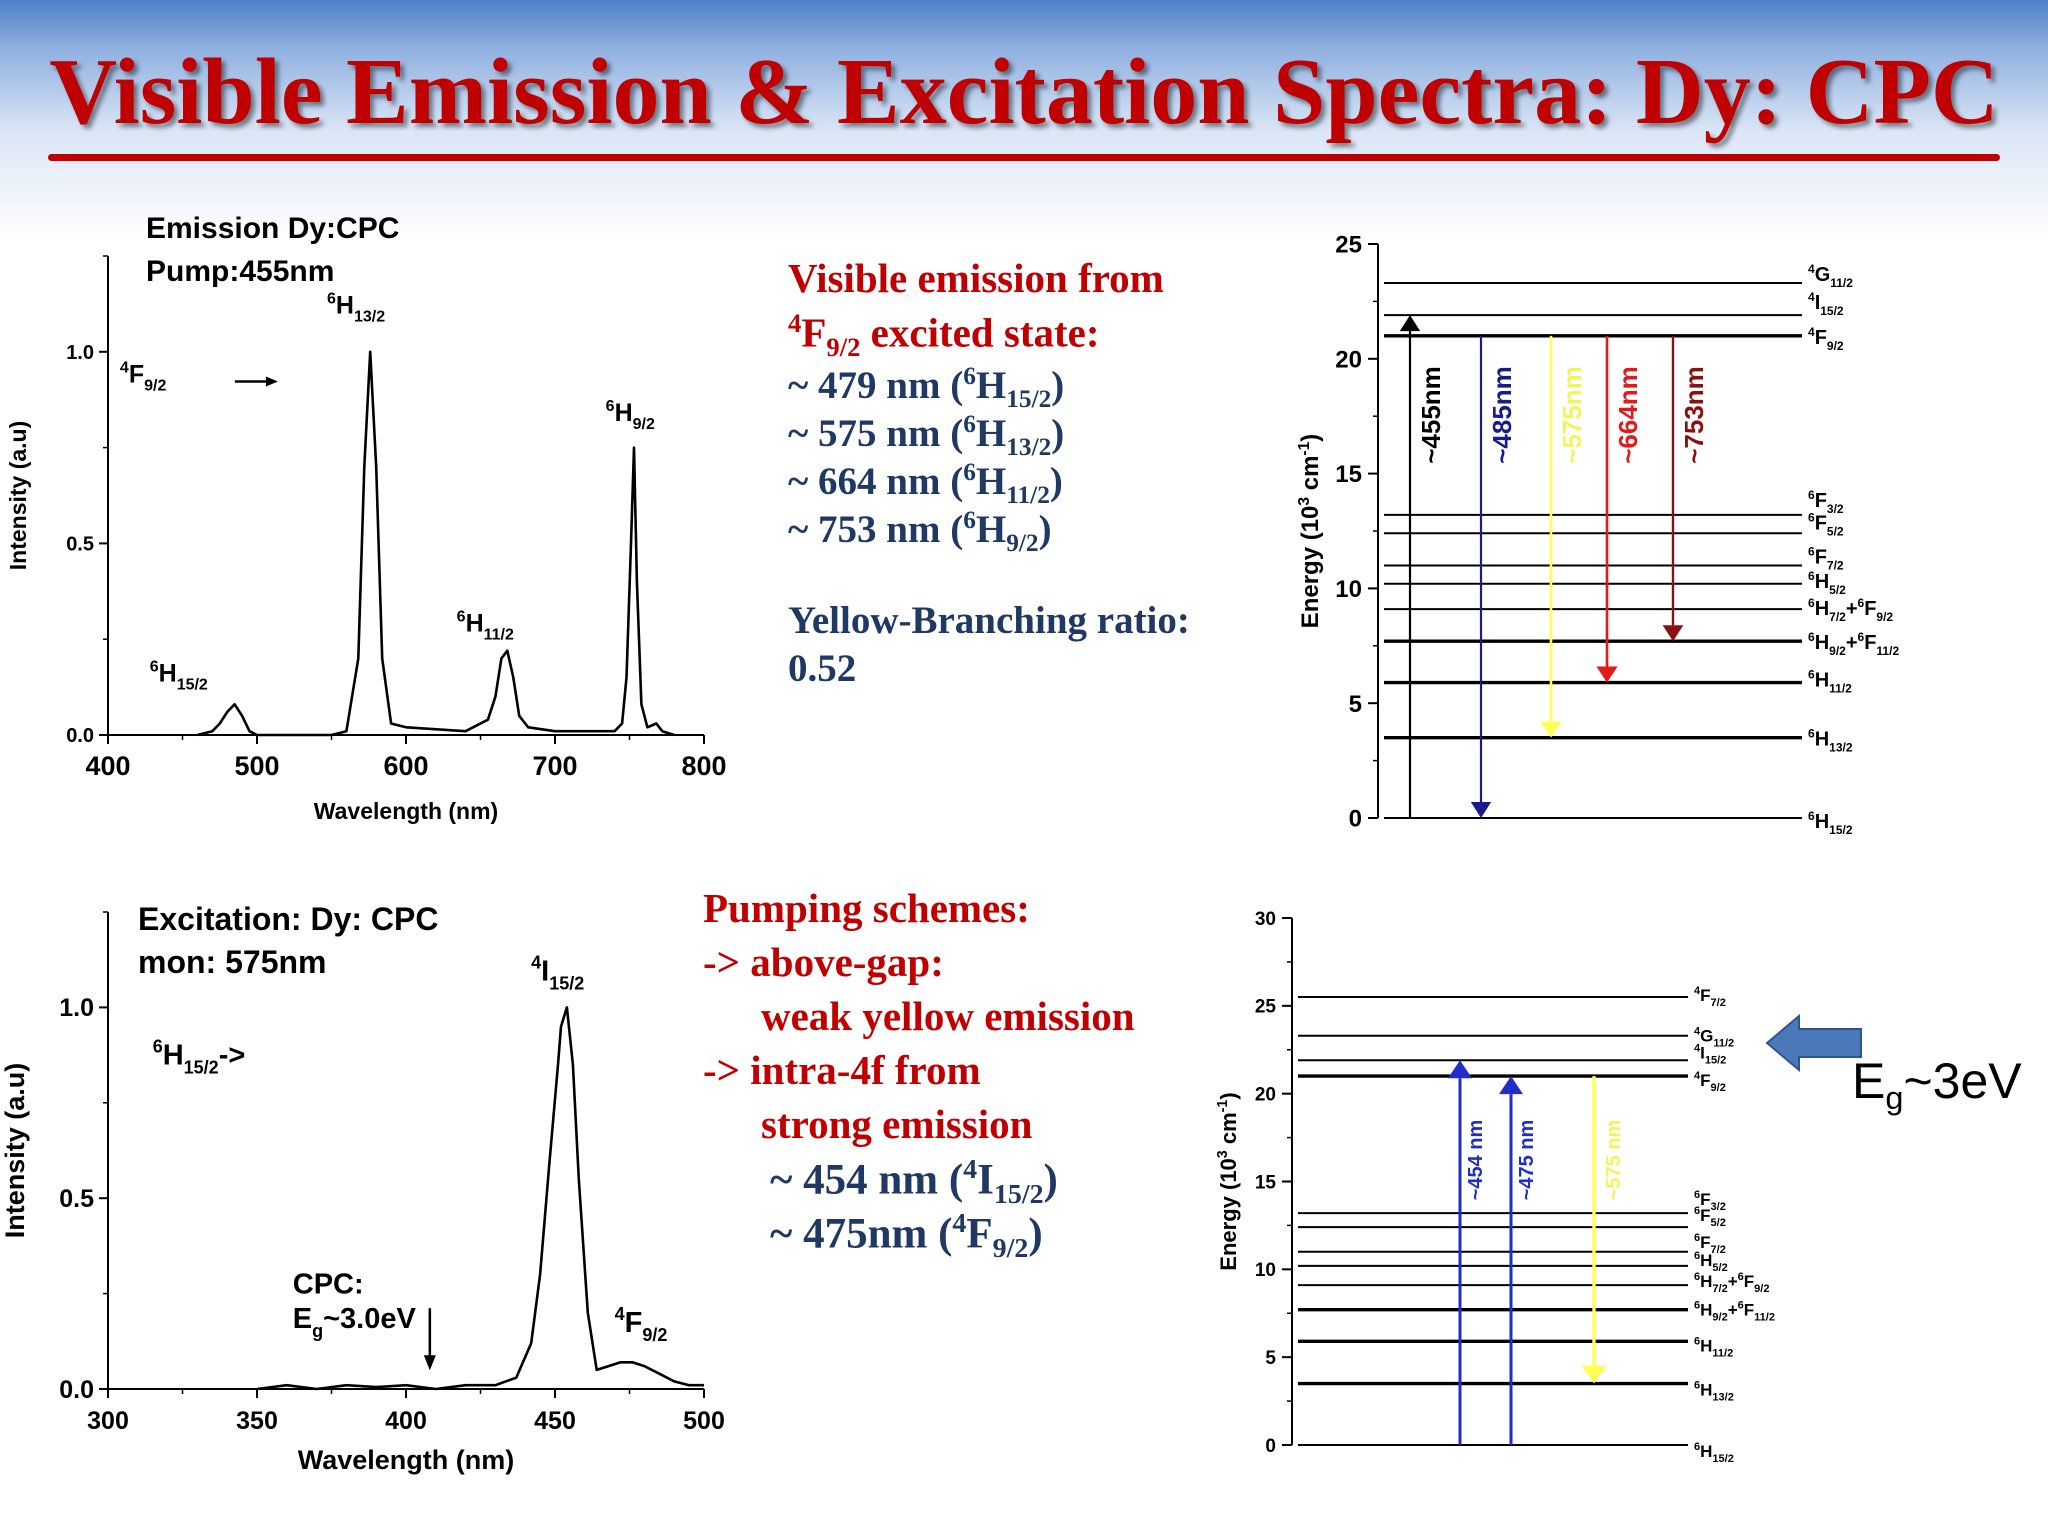 This screenshot has height=1536, width=2048. What do you see at coordinates (1024, 157) in the screenshot?
I see `title-underline` at bounding box center [1024, 157].